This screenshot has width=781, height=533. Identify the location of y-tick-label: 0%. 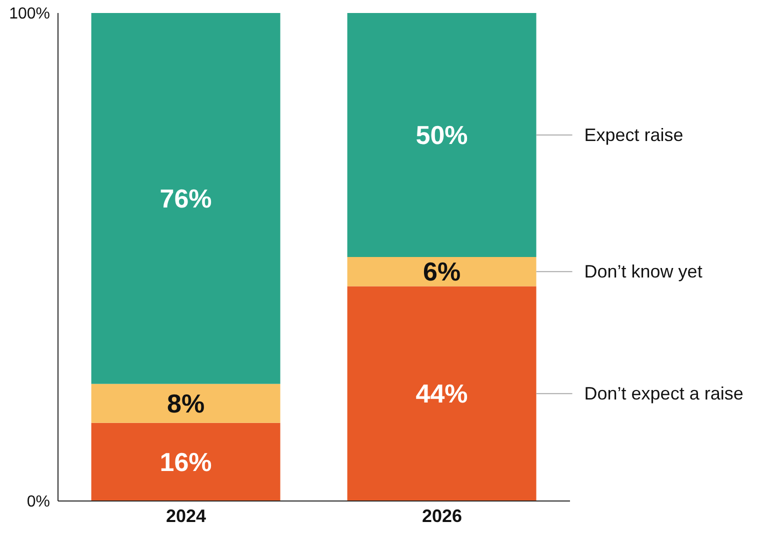
(38, 502).